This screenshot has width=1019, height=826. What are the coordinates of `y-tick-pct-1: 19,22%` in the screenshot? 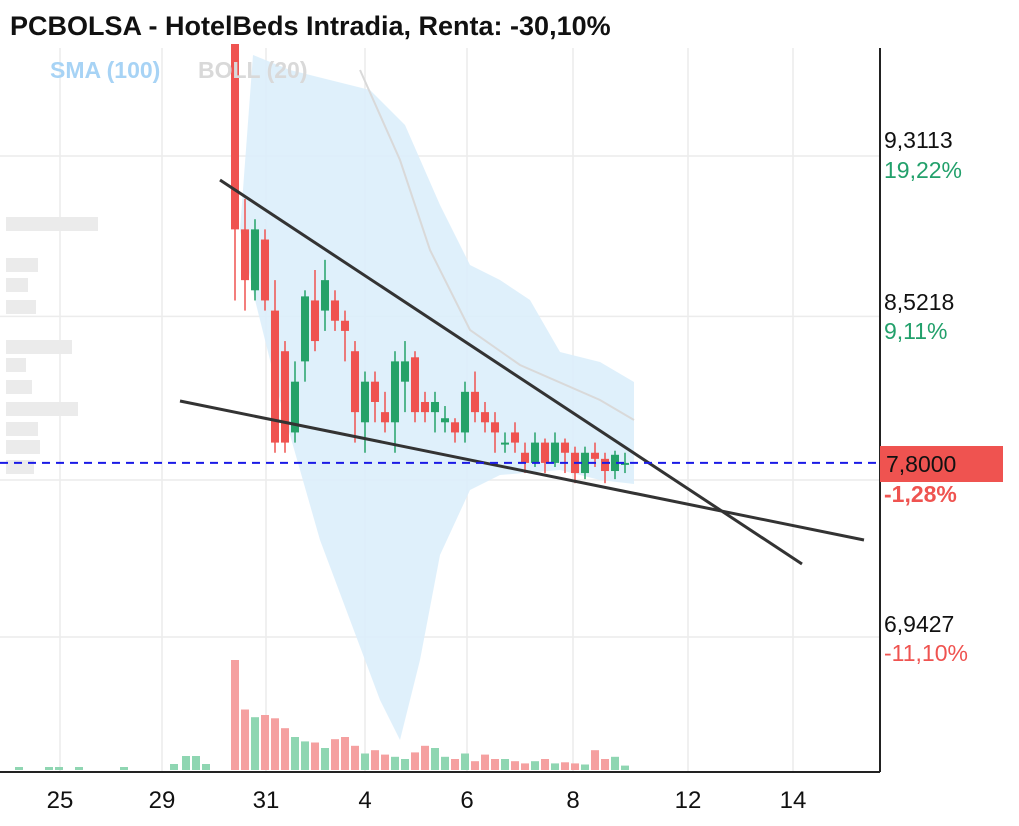 It's located at (923, 170).